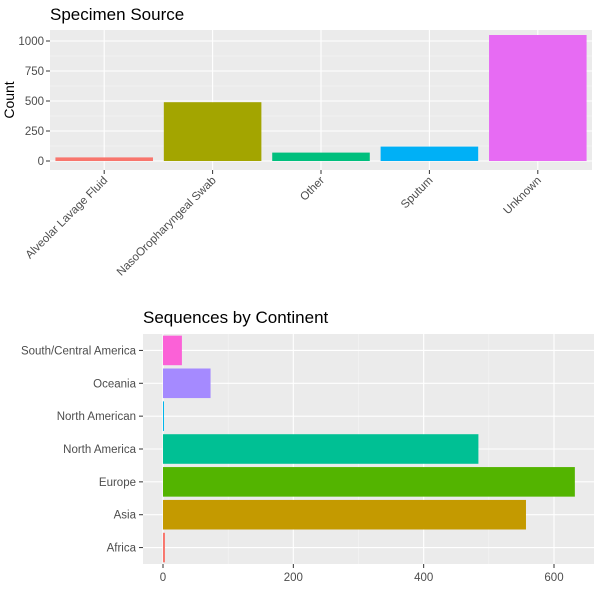 Image resolution: width=600 pixels, height=605 pixels. What do you see at coordinates (67, 218) in the screenshot?
I see `x-tick-label: Alveolar Lavage Fluid` at bounding box center [67, 218].